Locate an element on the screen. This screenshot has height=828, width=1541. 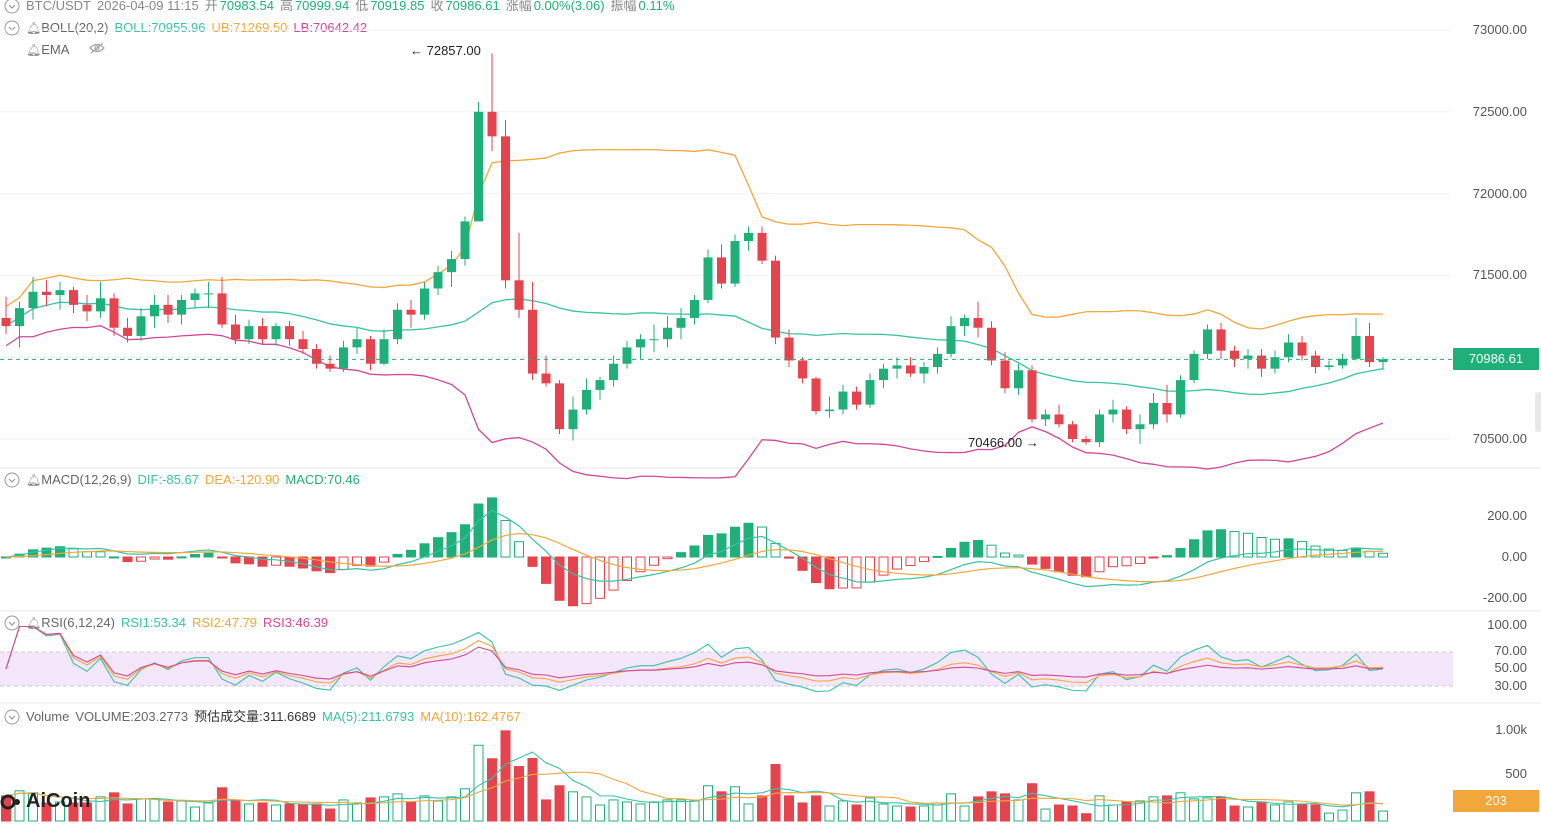
close-value: 70986.61 is located at coordinates (472, 6).